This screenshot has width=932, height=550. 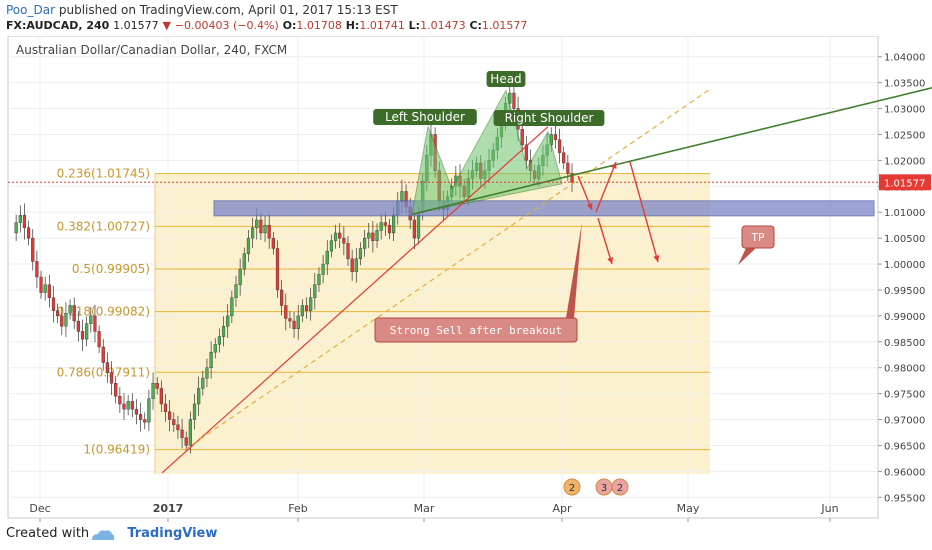 What do you see at coordinates (656, 258) in the screenshot?
I see `forecast-arrow-4-head` at bounding box center [656, 258].